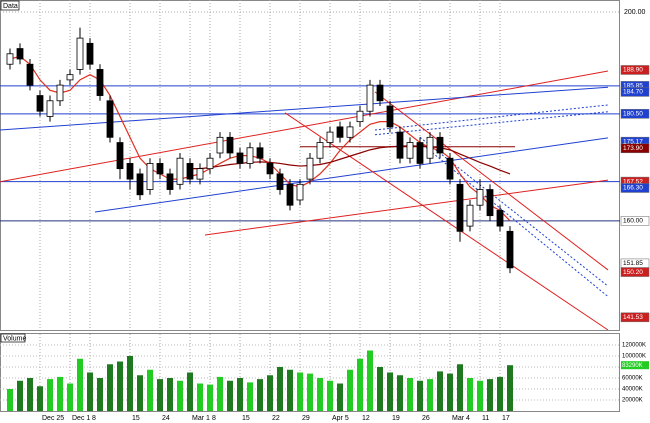  I want to click on title-box, so click(10, 5).